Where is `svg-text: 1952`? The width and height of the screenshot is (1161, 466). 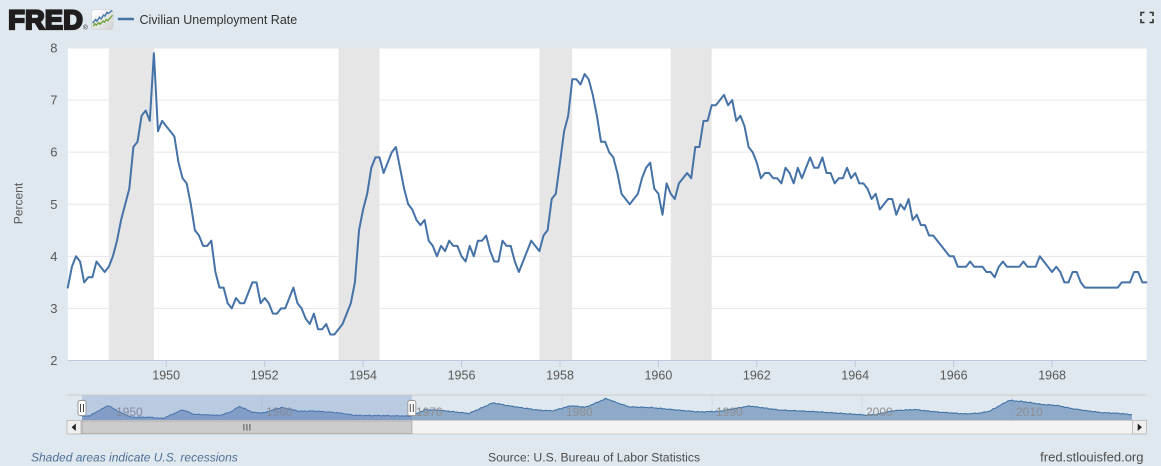
svg-text: 1952 is located at coordinates (265, 376).